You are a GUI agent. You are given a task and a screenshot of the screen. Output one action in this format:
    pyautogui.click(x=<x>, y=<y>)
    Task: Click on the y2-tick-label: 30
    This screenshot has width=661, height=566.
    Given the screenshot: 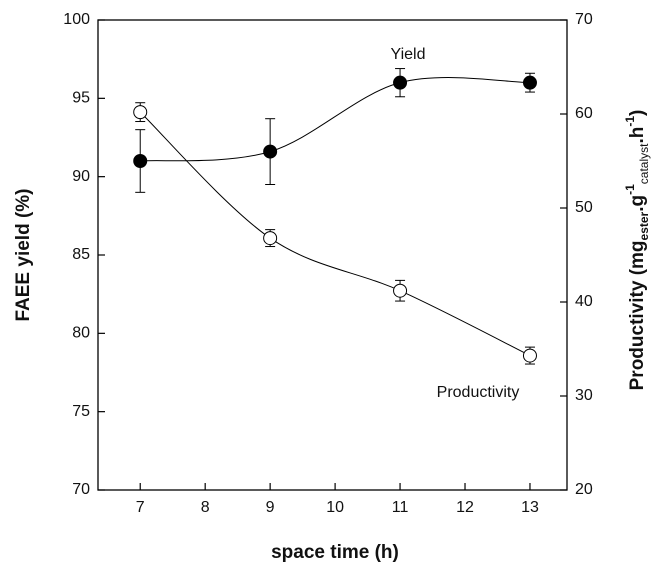 What is the action you would take?
    pyautogui.click(x=584, y=395)
    